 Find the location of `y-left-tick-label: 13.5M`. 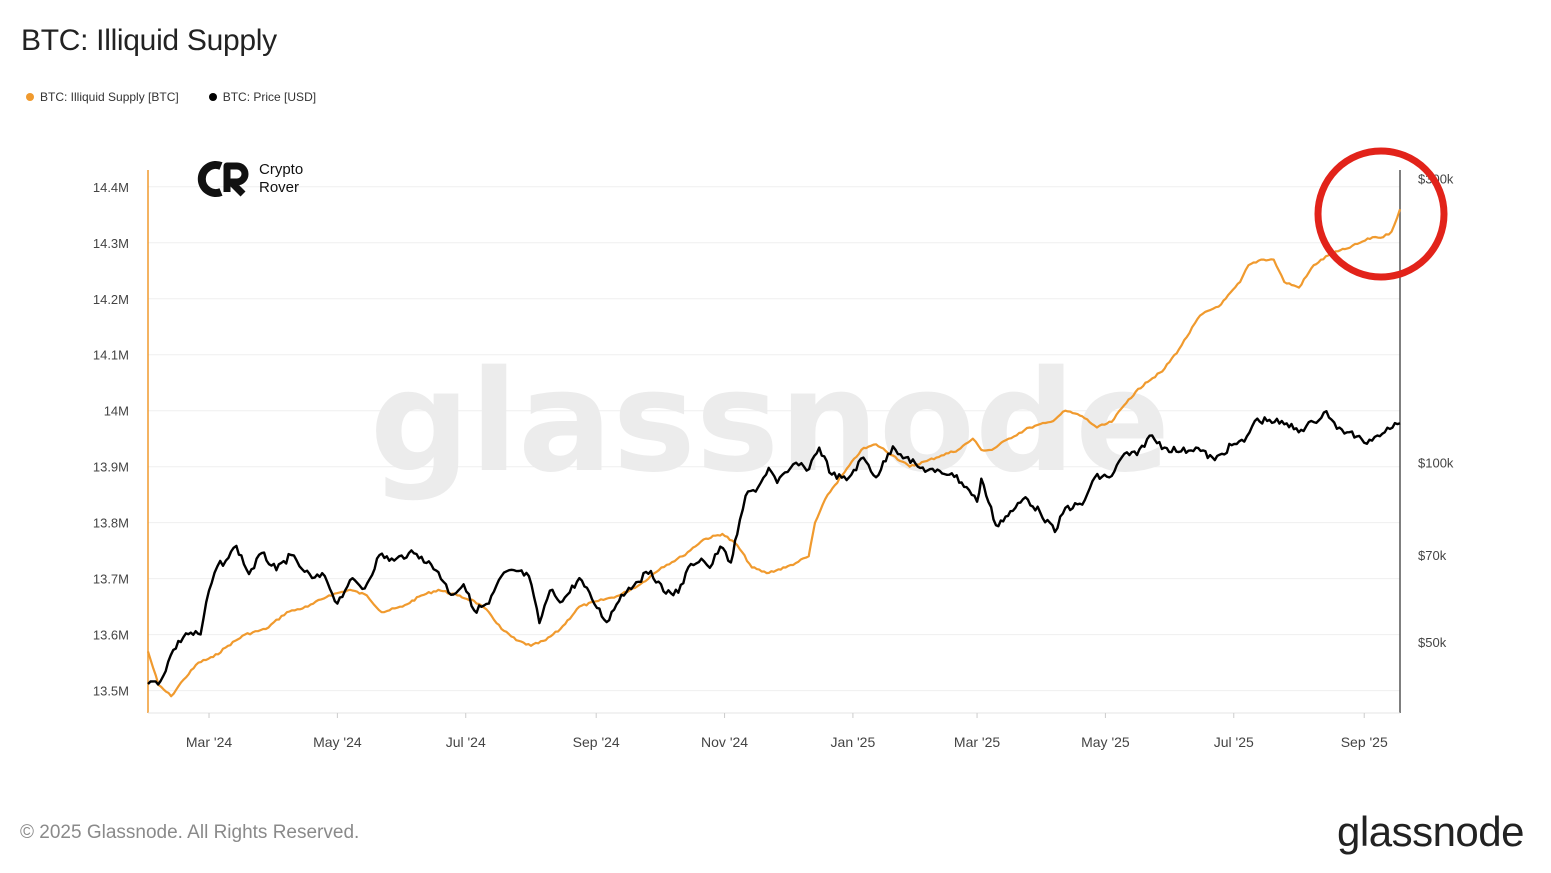

y-left-tick-label: 13.5M is located at coordinates (111, 691).